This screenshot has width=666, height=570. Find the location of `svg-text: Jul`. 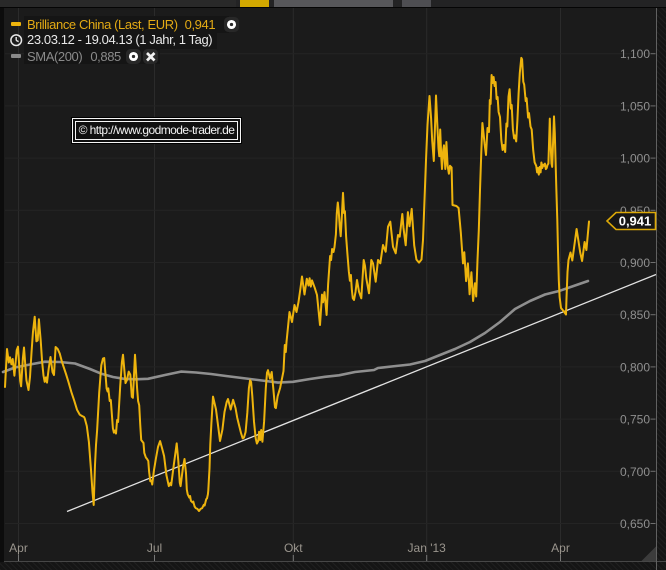

svg-text: Jul is located at coordinates (154, 548).